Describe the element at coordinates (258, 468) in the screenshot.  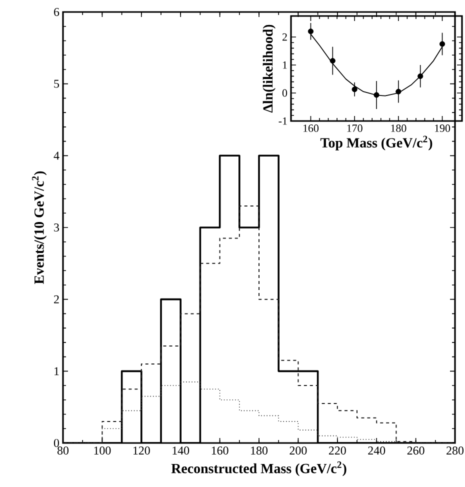
I see `x-axis-title: Reconstructed Mass (GeV/c$^{2}$)` at that location.